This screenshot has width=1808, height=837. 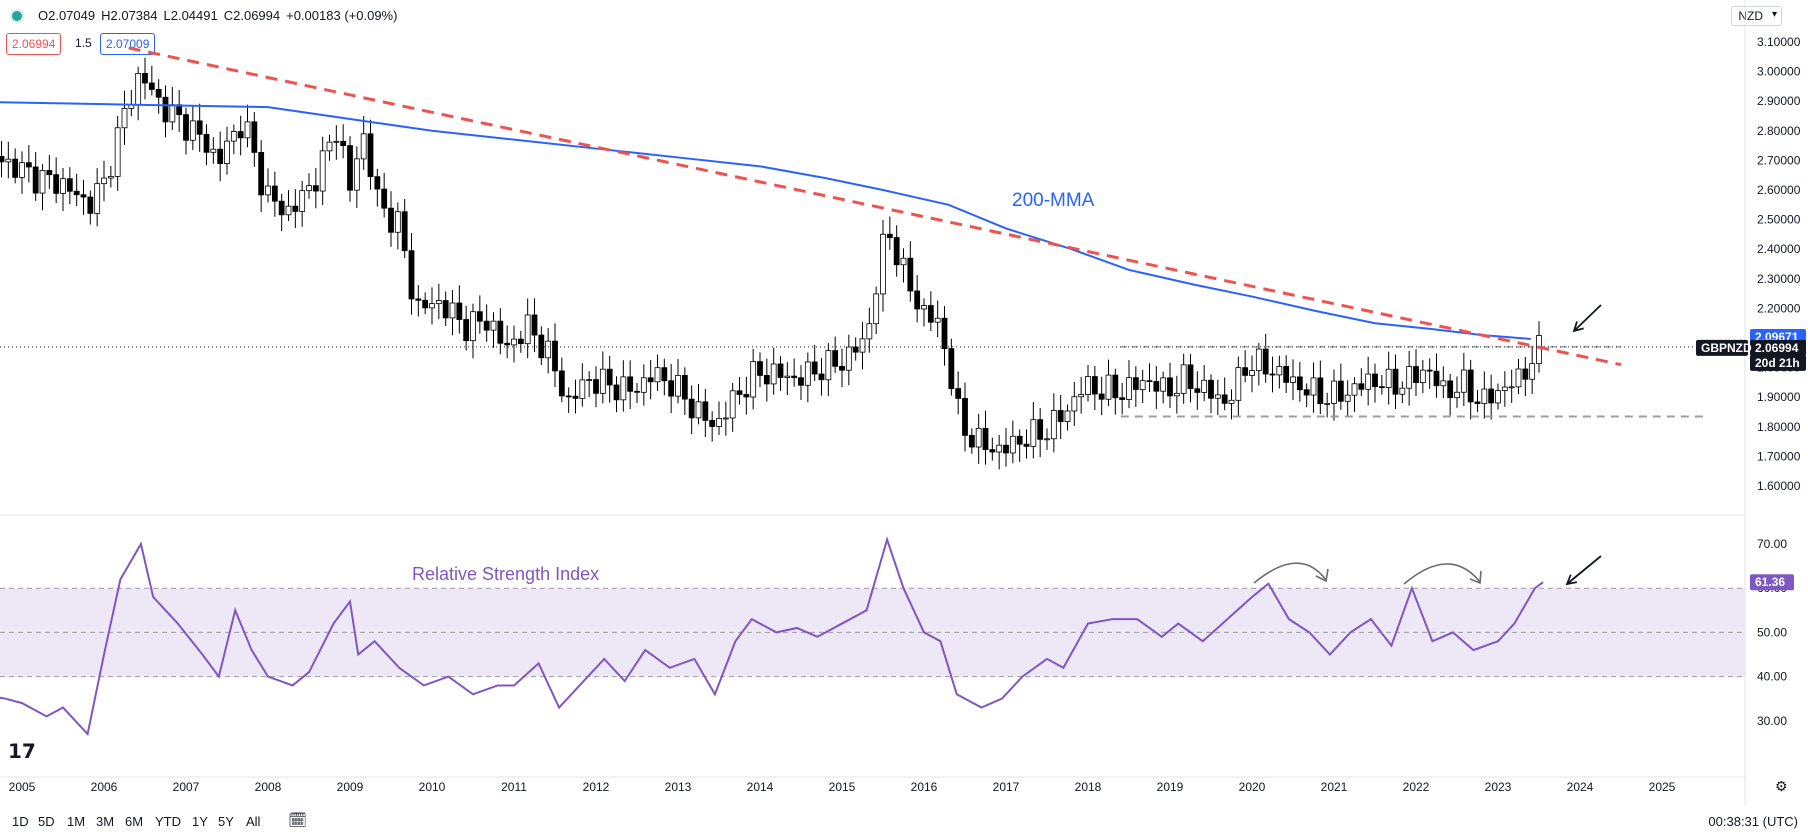 I want to click on timeframe-button-1d: 1D, so click(x=20, y=821).